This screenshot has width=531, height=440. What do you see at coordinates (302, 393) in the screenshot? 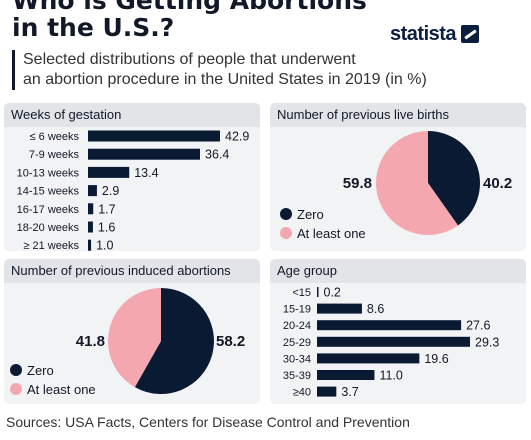
I see `bar-category-label: ≥40` at bounding box center [302, 393].